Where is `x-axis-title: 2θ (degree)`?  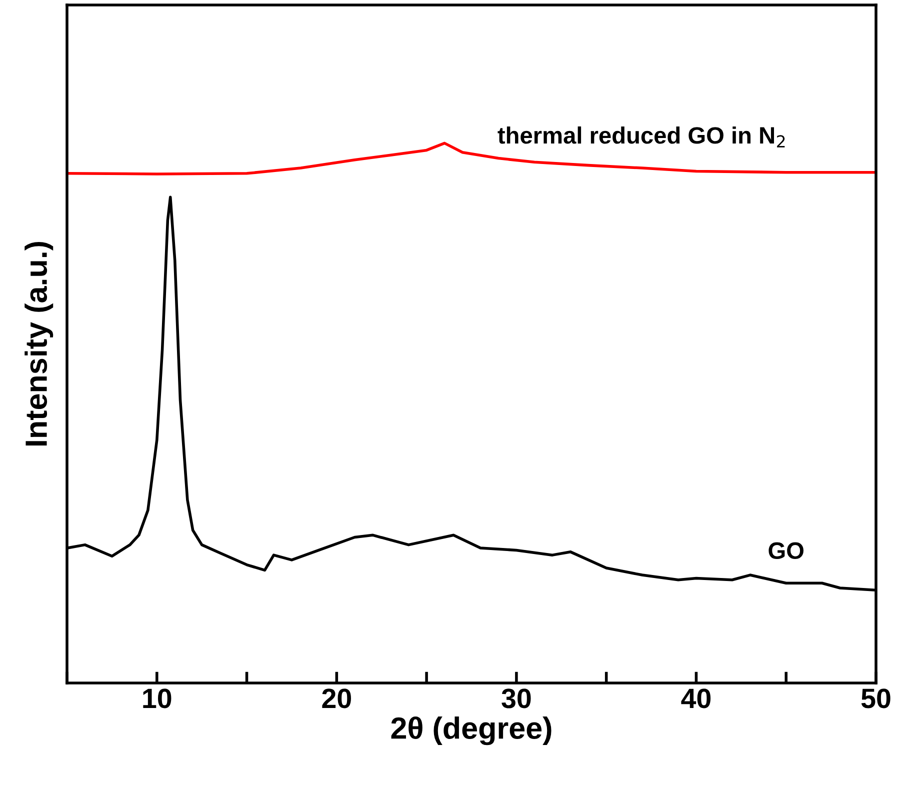
x-axis-title: 2θ (degree) is located at coordinates (471, 731).